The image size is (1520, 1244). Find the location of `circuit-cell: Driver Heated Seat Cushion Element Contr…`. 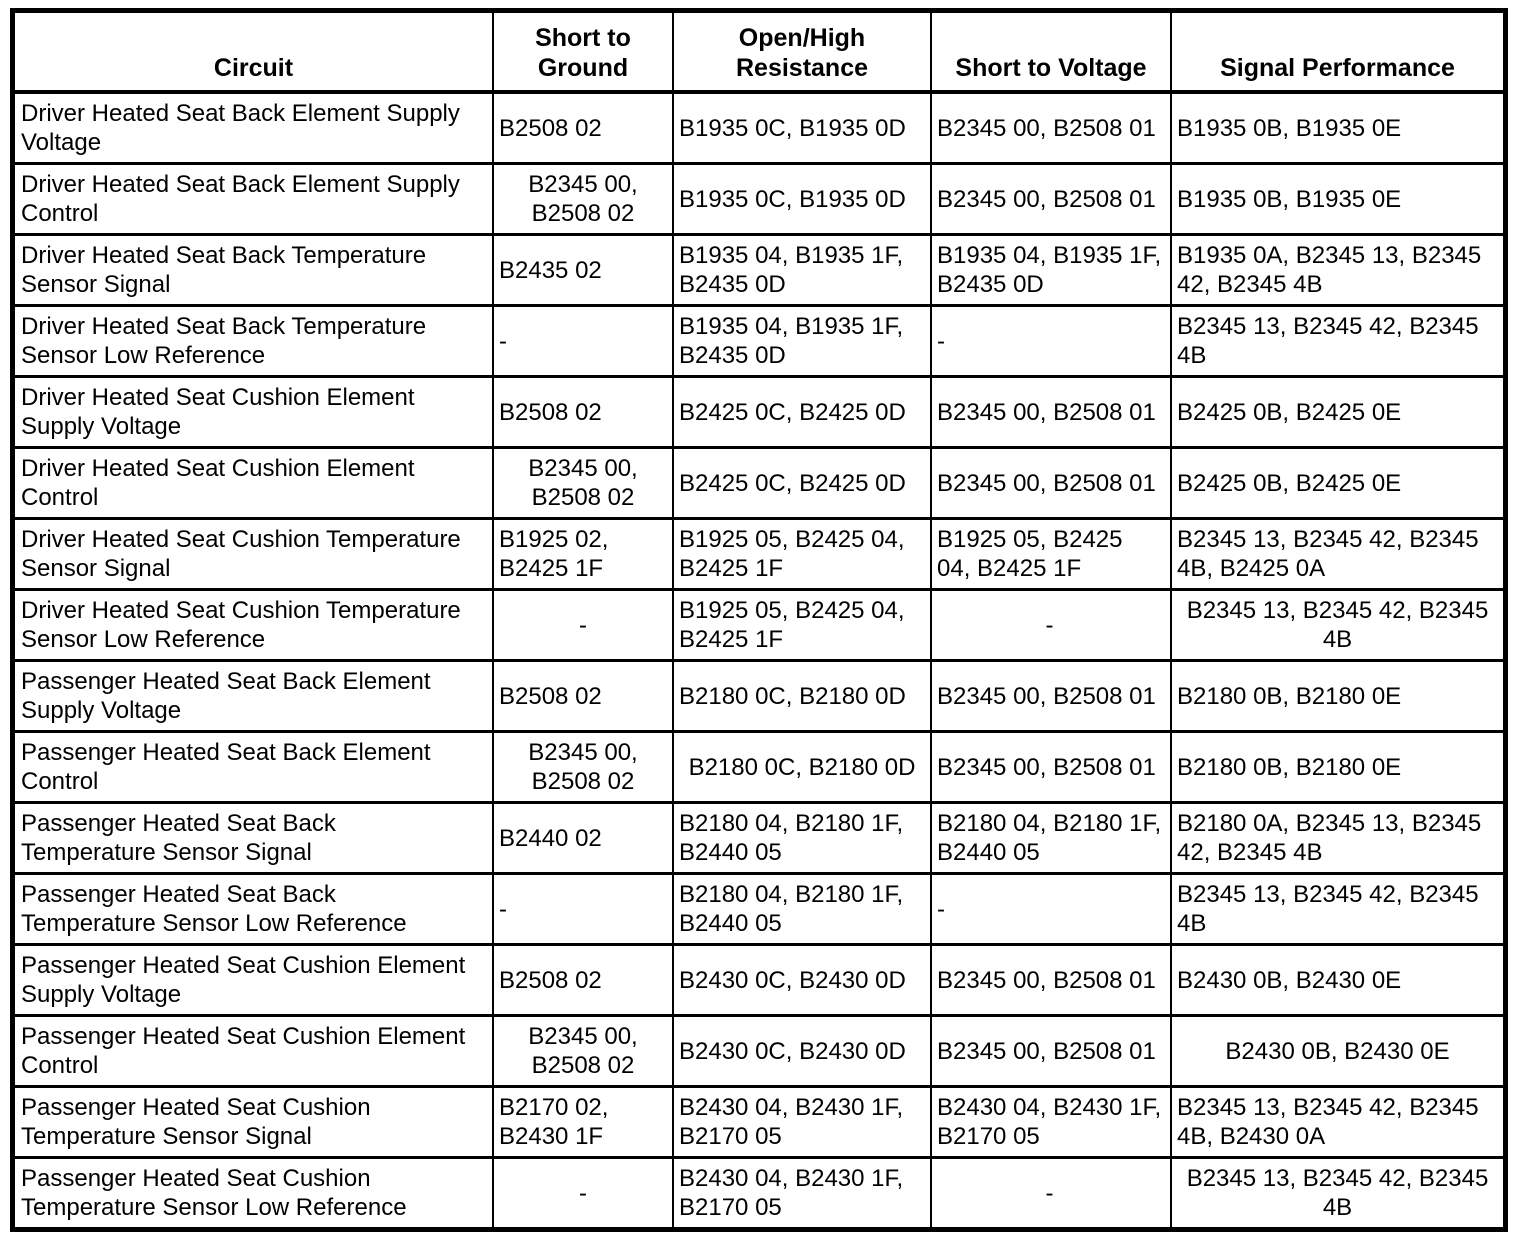

circuit-cell: Driver Heated Seat Cushion Element Contr… is located at coordinates (254, 482).